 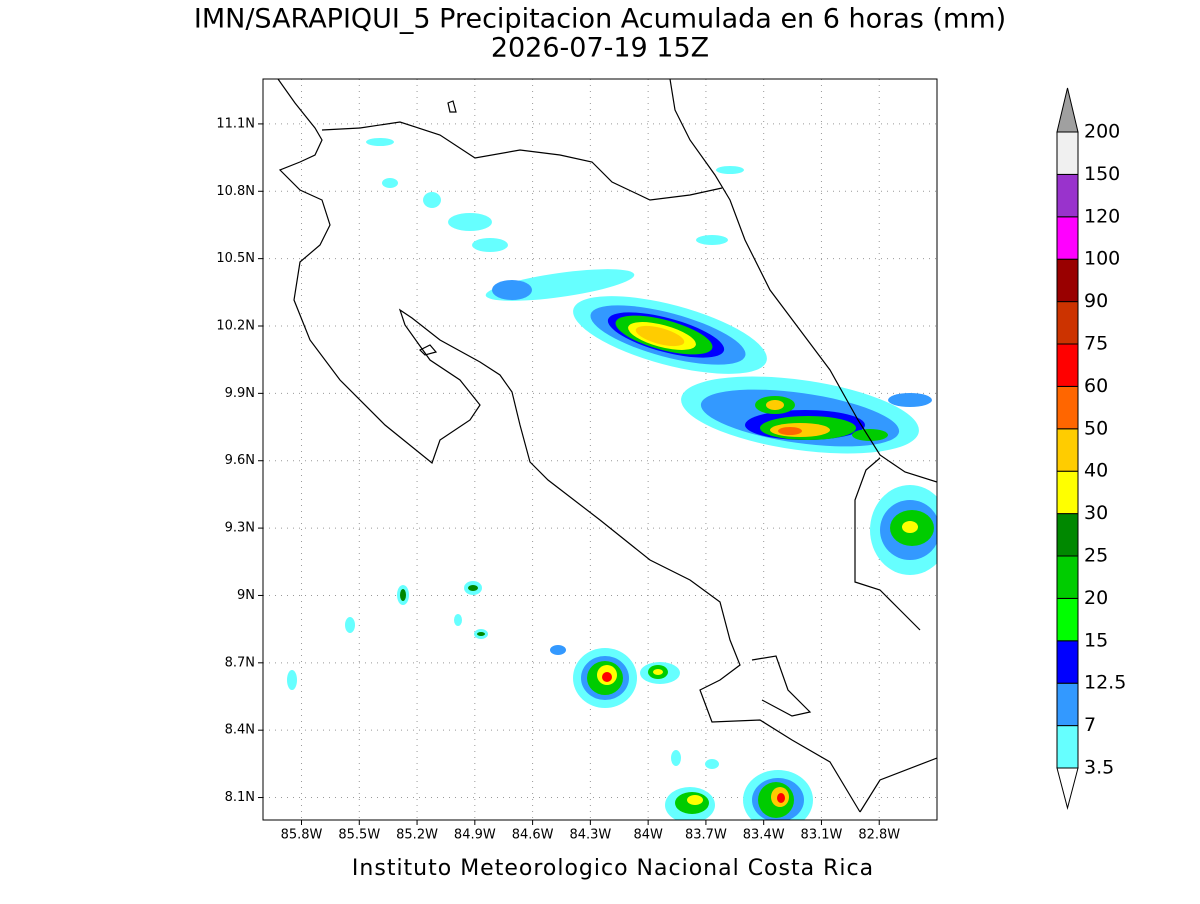 What do you see at coordinates (240, 393) in the screenshot?
I see `lat-tick-label: 9.9N` at bounding box center [240, 393].